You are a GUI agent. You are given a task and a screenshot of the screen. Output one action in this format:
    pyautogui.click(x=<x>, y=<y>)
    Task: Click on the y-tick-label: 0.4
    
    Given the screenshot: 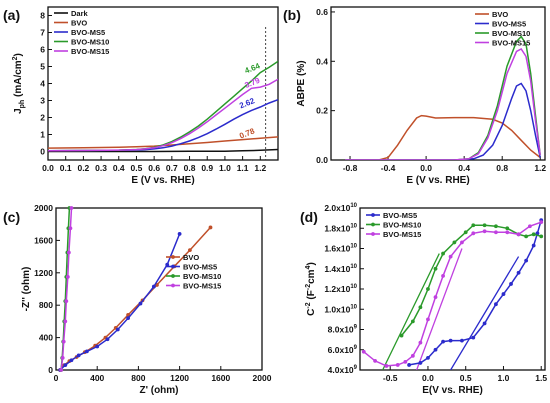 What is the action you would take?
    pyautogui.click(x=322, y=61)
    